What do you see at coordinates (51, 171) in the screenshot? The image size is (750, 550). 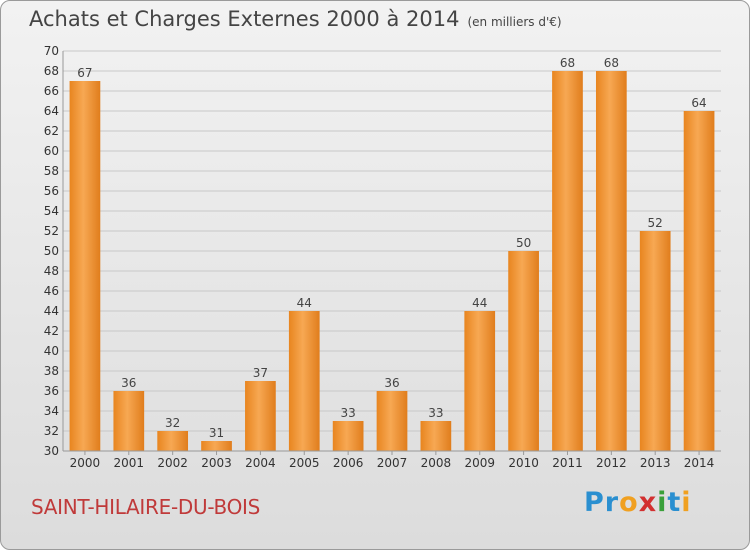 I see `y-tick-label: 58` at bounding box center [51, 171].